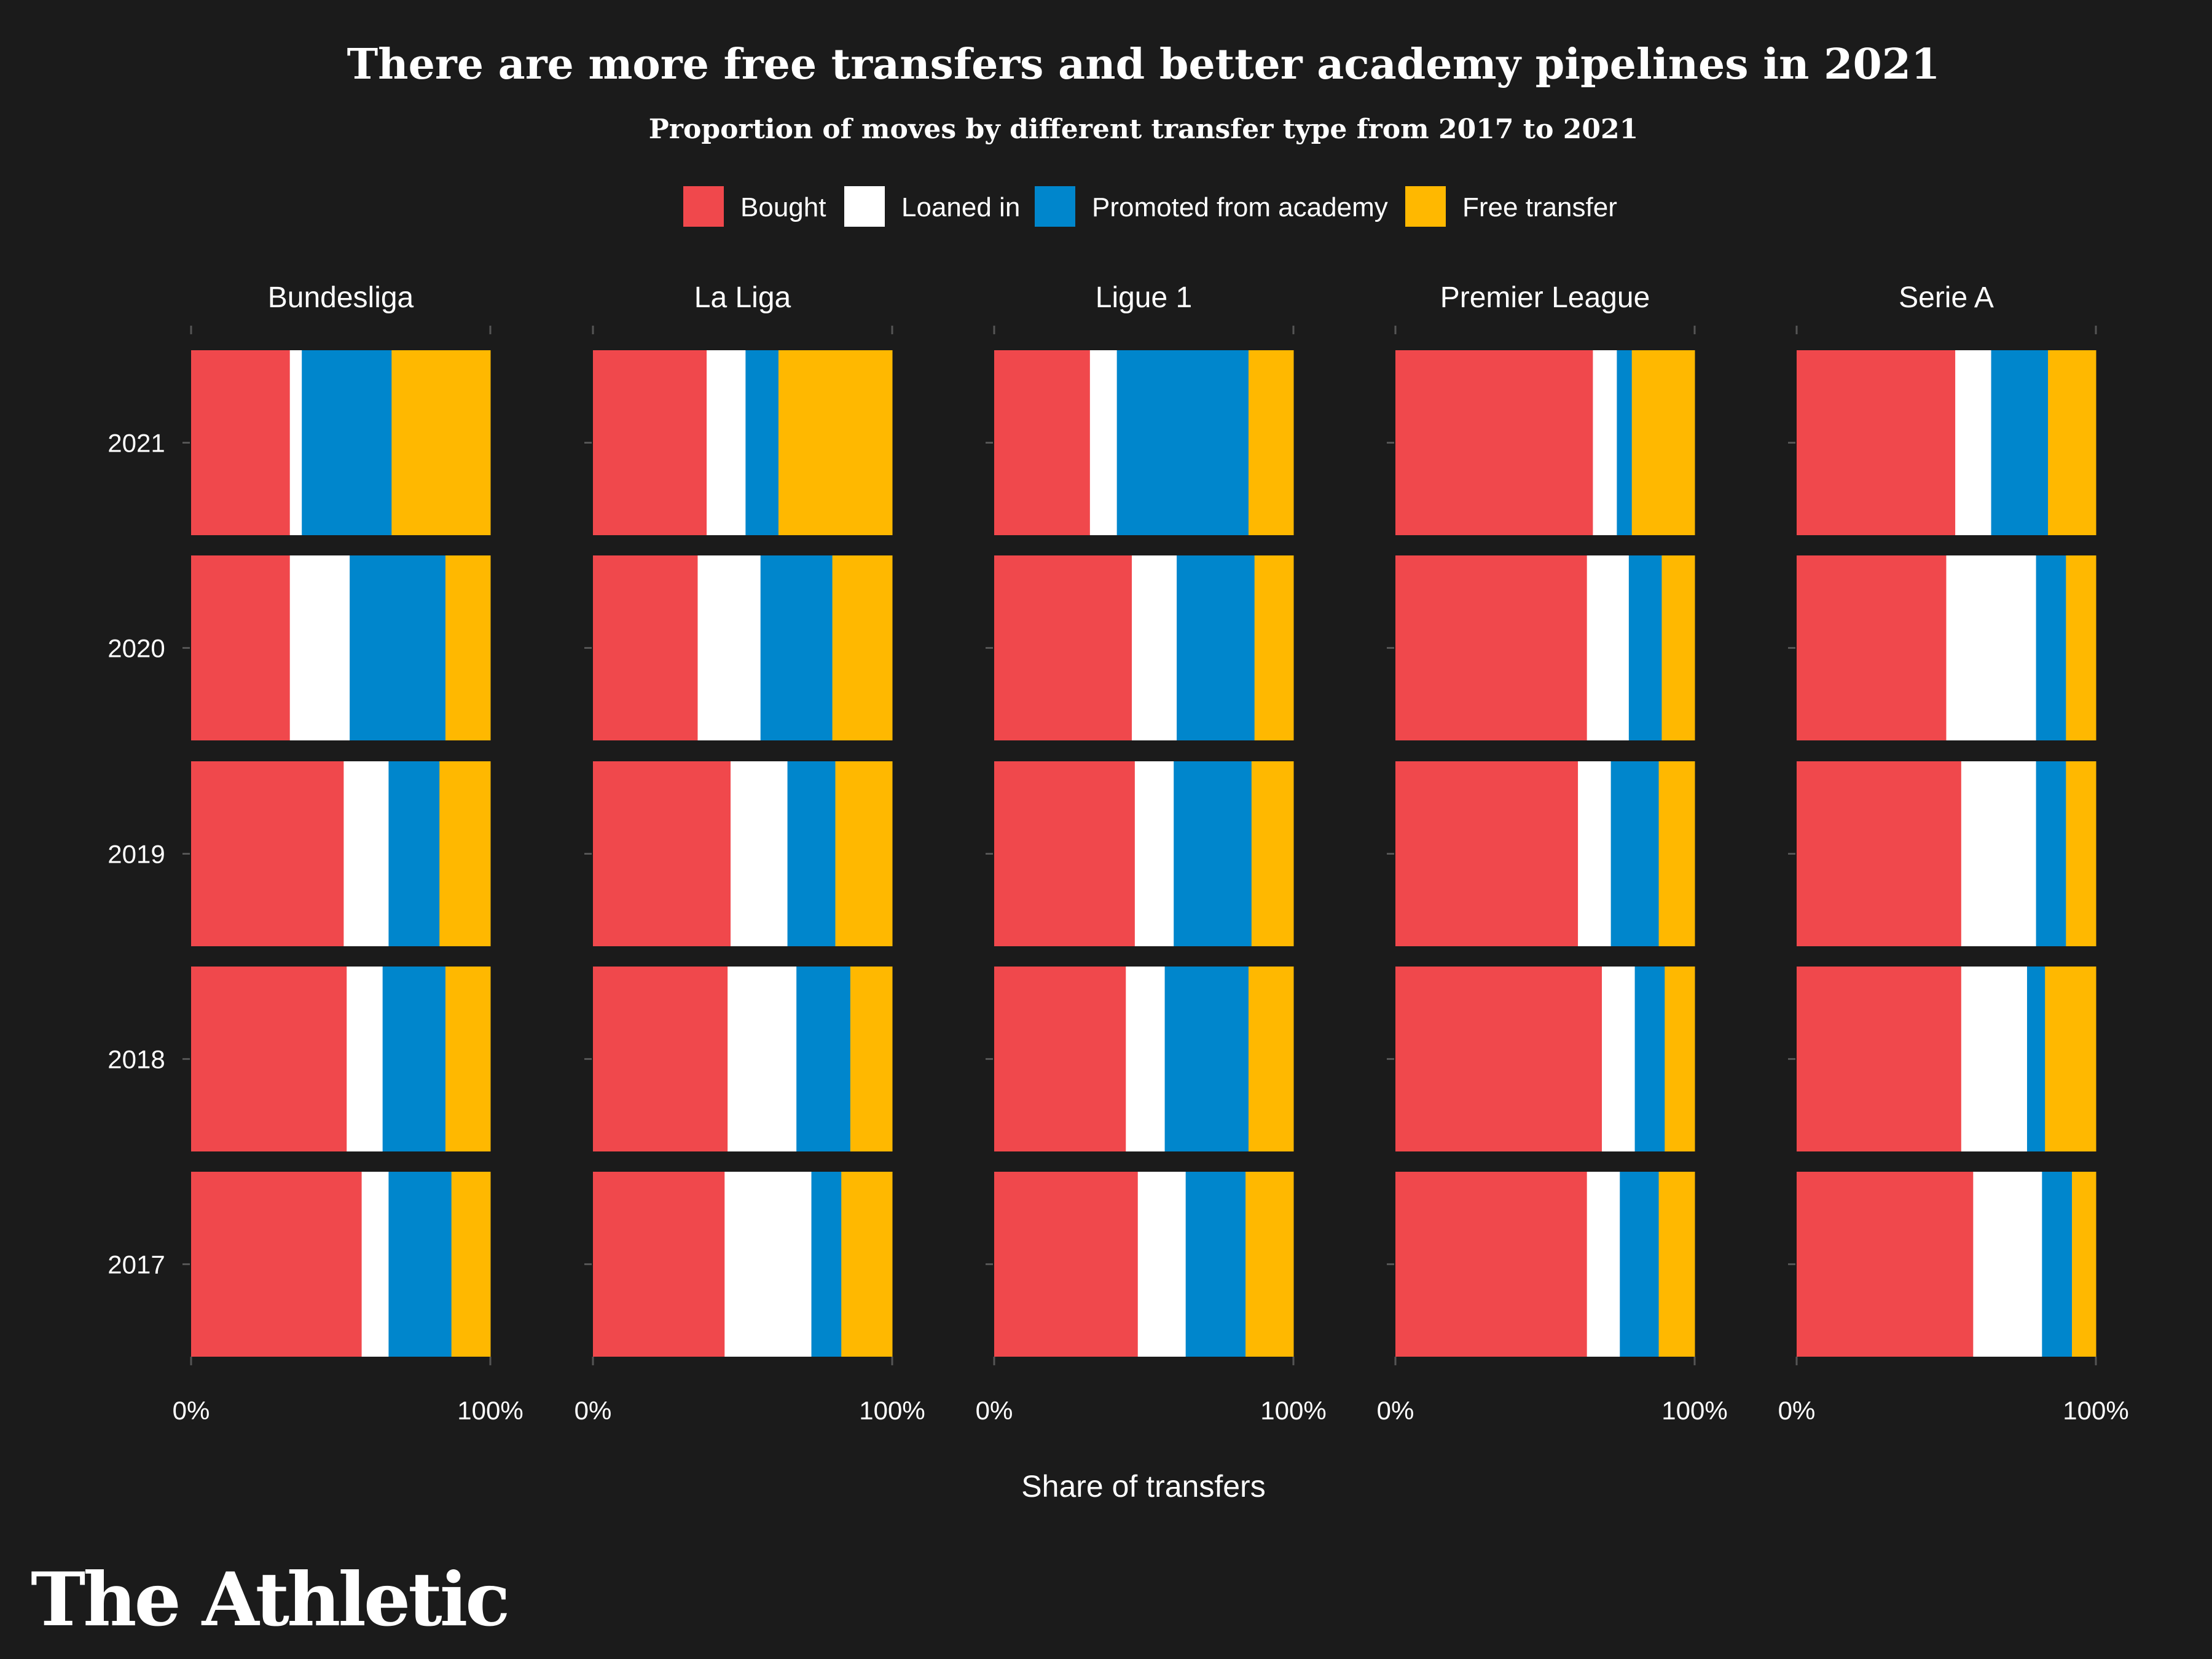 Image resolution: width=2212 pixels, height=1659 pixels. What do you see at coordinates (295, 442) in the screenshot?
I see `bar-bundesliga-2021-loaned-in` at bounding box center [295, 442].